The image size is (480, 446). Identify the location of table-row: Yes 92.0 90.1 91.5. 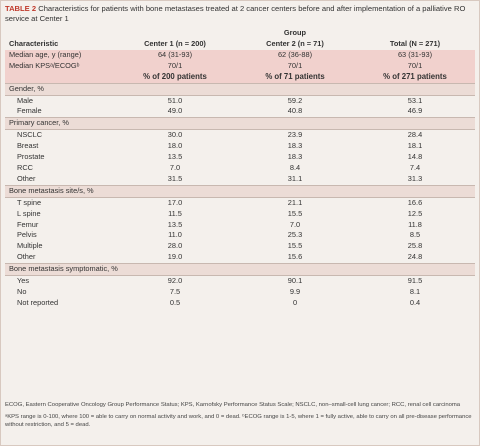
(240, 281).